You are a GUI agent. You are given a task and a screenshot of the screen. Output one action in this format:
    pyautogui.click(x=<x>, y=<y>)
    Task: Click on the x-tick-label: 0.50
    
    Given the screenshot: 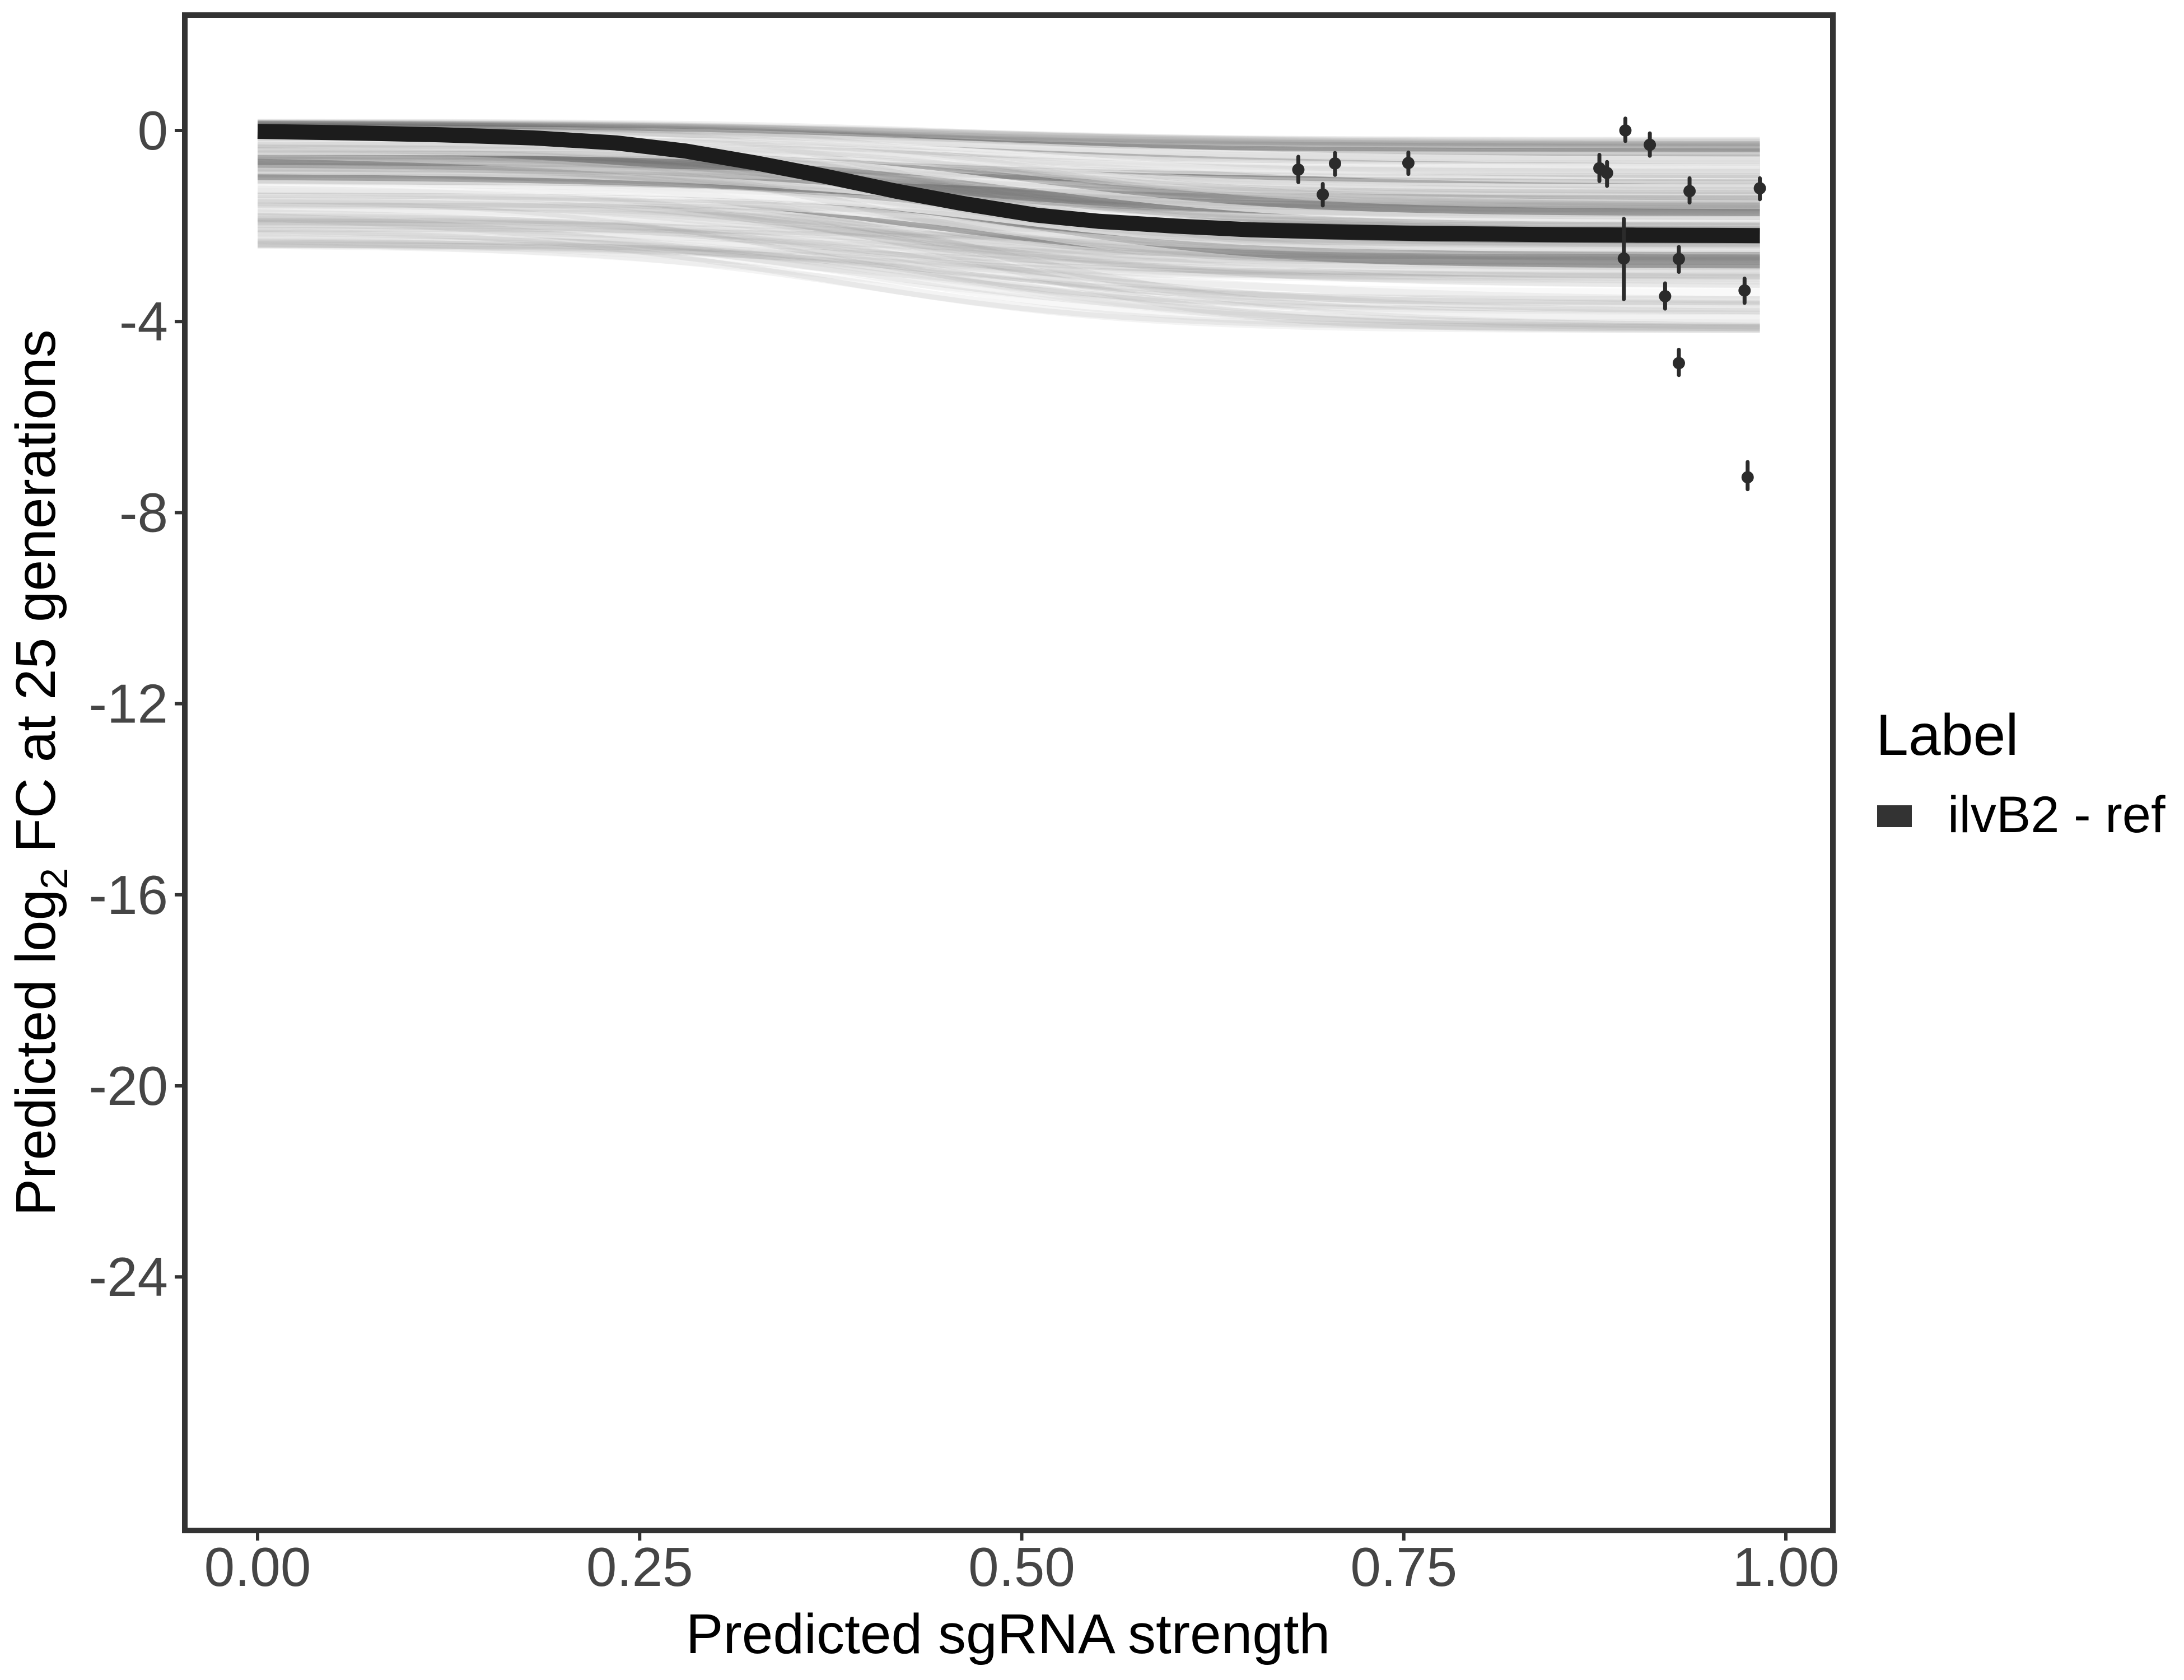 What is the action you would take?
    pyautogui.click(x=1022, y=1567)
    